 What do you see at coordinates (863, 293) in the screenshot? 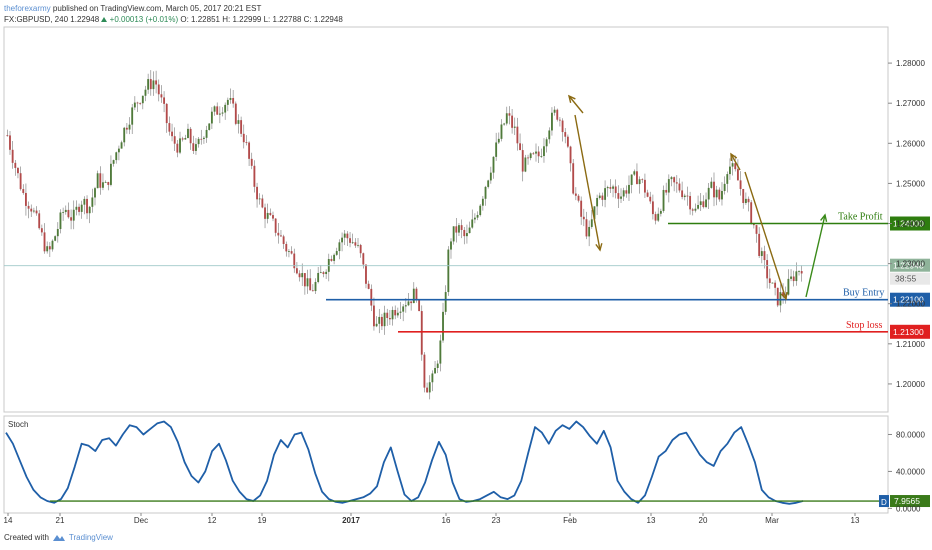
I see `level-label: Buy Entry` at bounding box center [863, 293].